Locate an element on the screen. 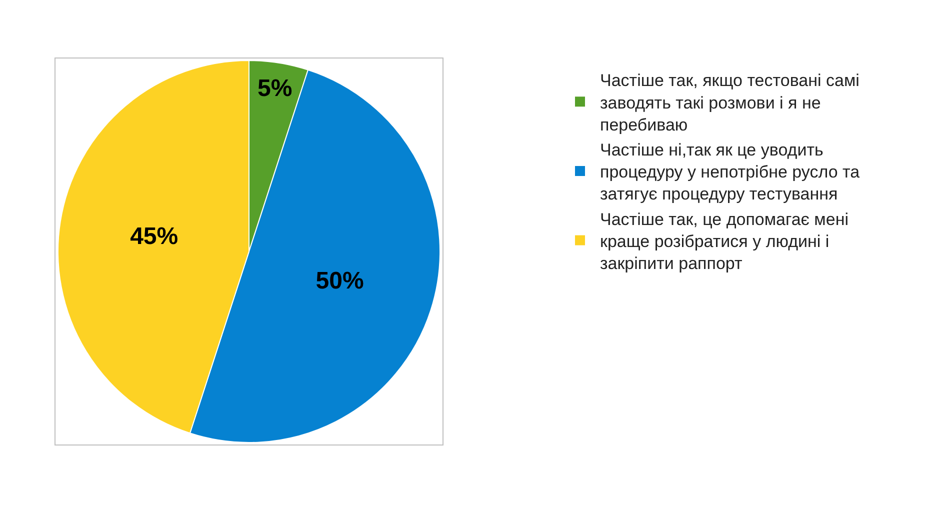  legend-label: Частіше ні,так як це уводить процедуру у непотрібне русло та затягує процедуру тестування is located at coordinates (730, 172).